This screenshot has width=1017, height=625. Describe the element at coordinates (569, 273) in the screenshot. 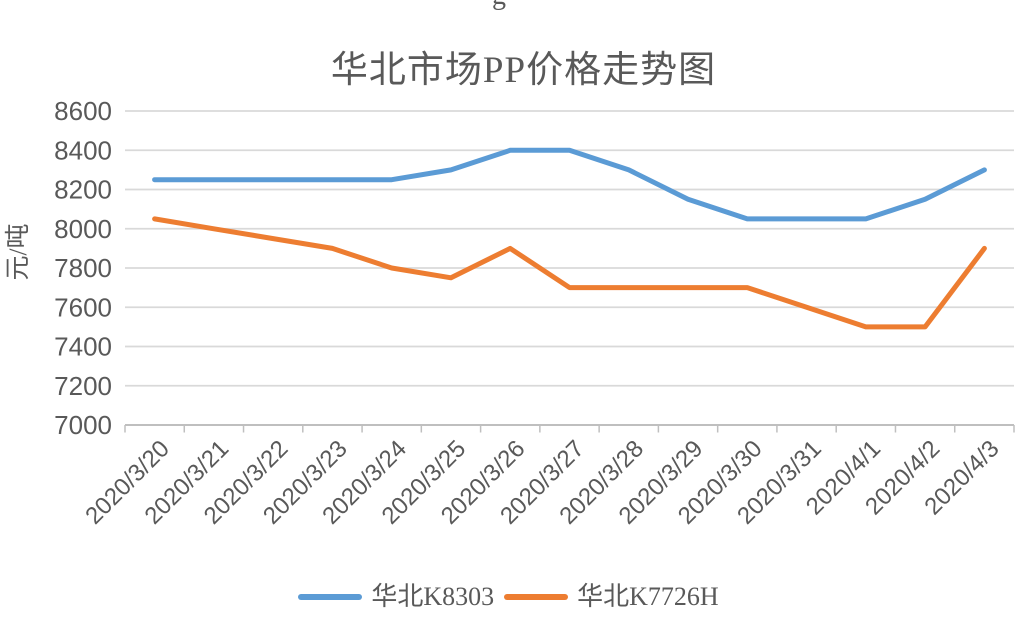

I see `series-line-k7726h` at that location.